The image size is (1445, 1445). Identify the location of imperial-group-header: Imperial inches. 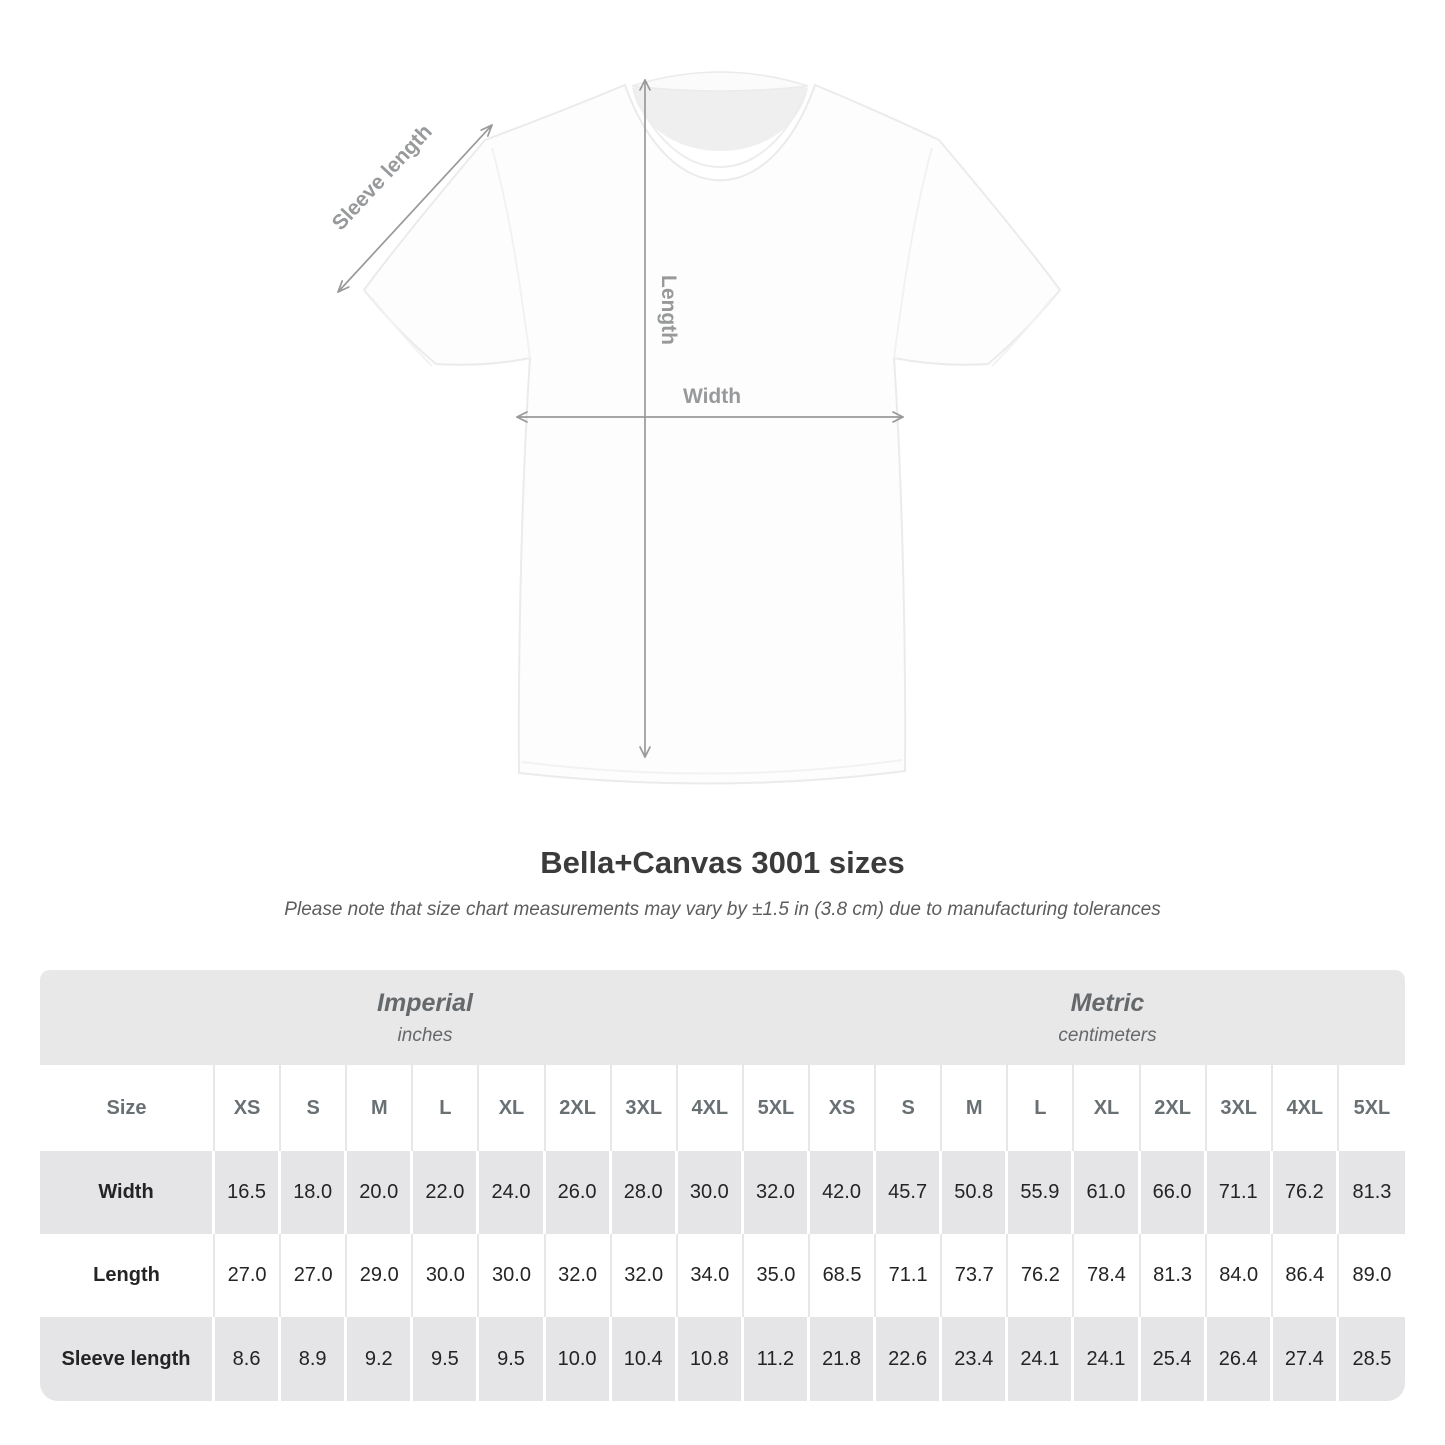
(425, 1017).